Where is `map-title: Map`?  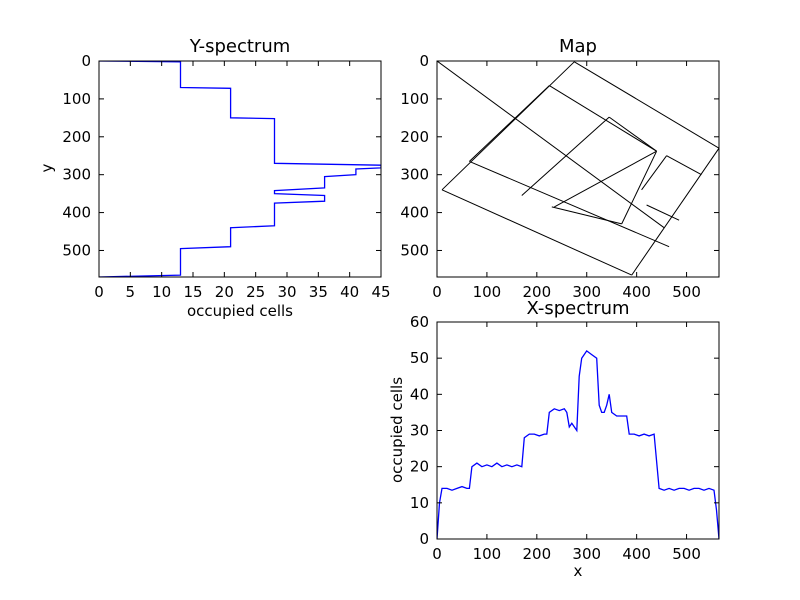
map-title: Map is located at coordinates (578, 46).